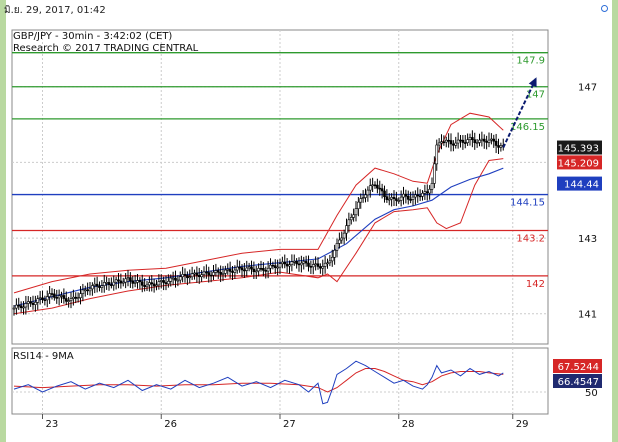  Describe the element at coordinates (587, 88) in the screenshot. I see `y-tick-label: 147` at that location.